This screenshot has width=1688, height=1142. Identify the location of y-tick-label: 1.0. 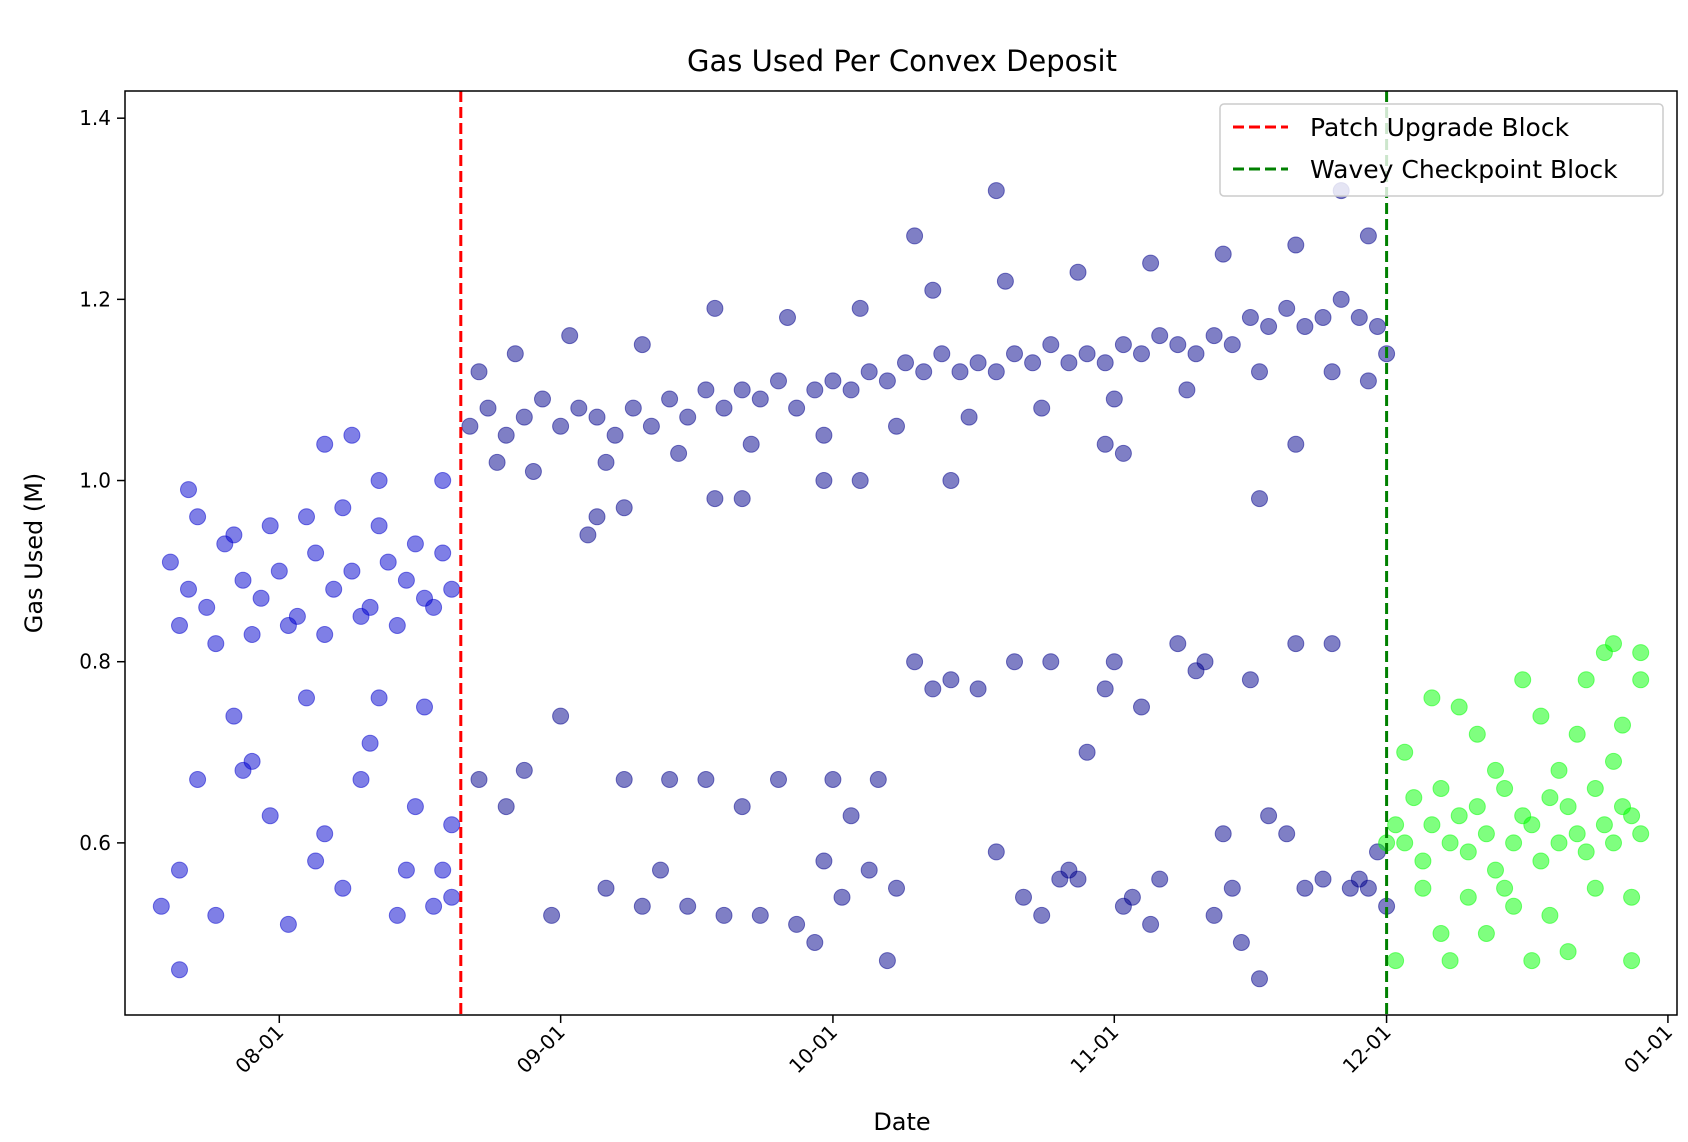
(95, 481).